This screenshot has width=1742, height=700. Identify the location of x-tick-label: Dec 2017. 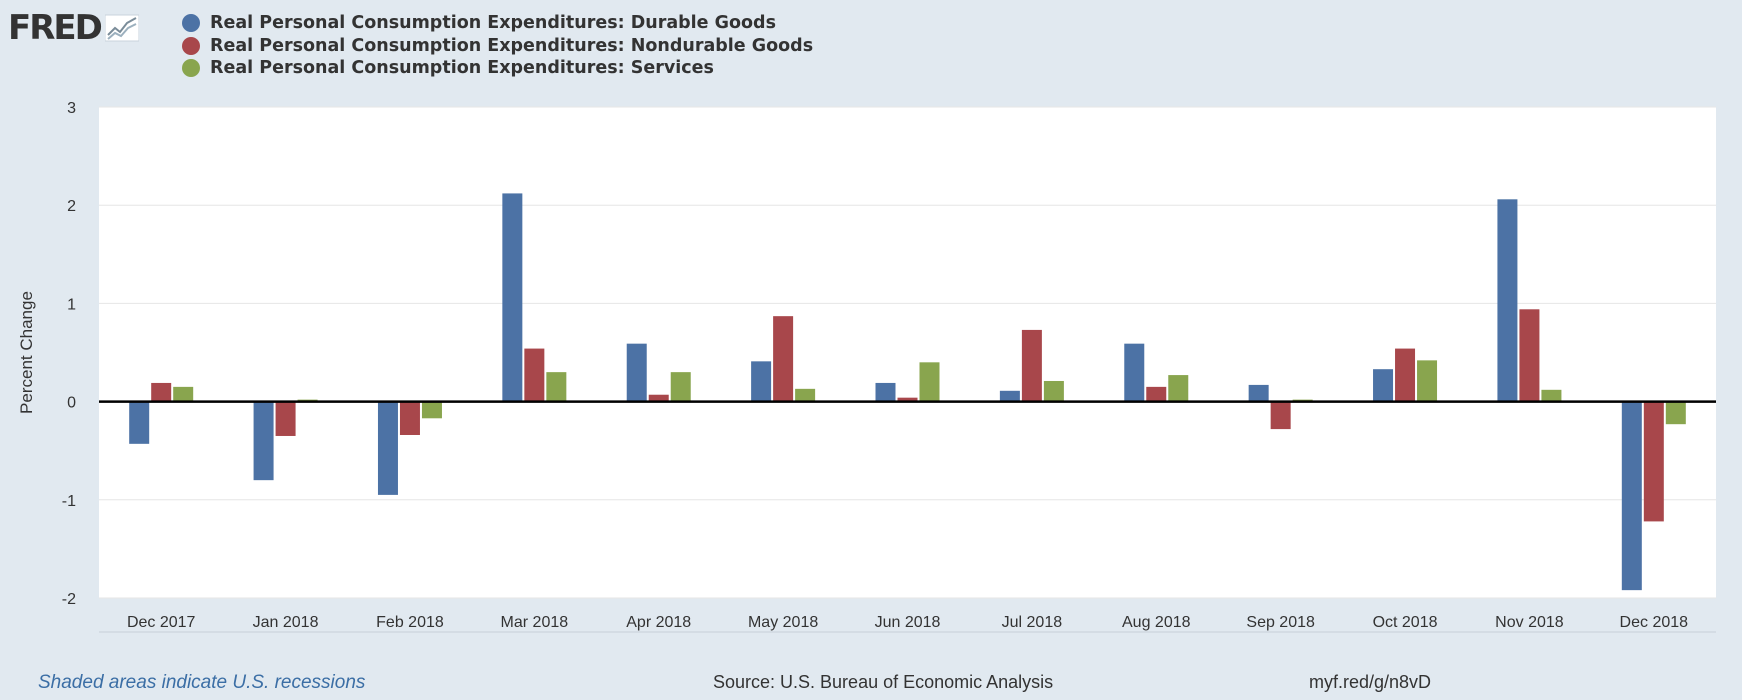
(161, 622).